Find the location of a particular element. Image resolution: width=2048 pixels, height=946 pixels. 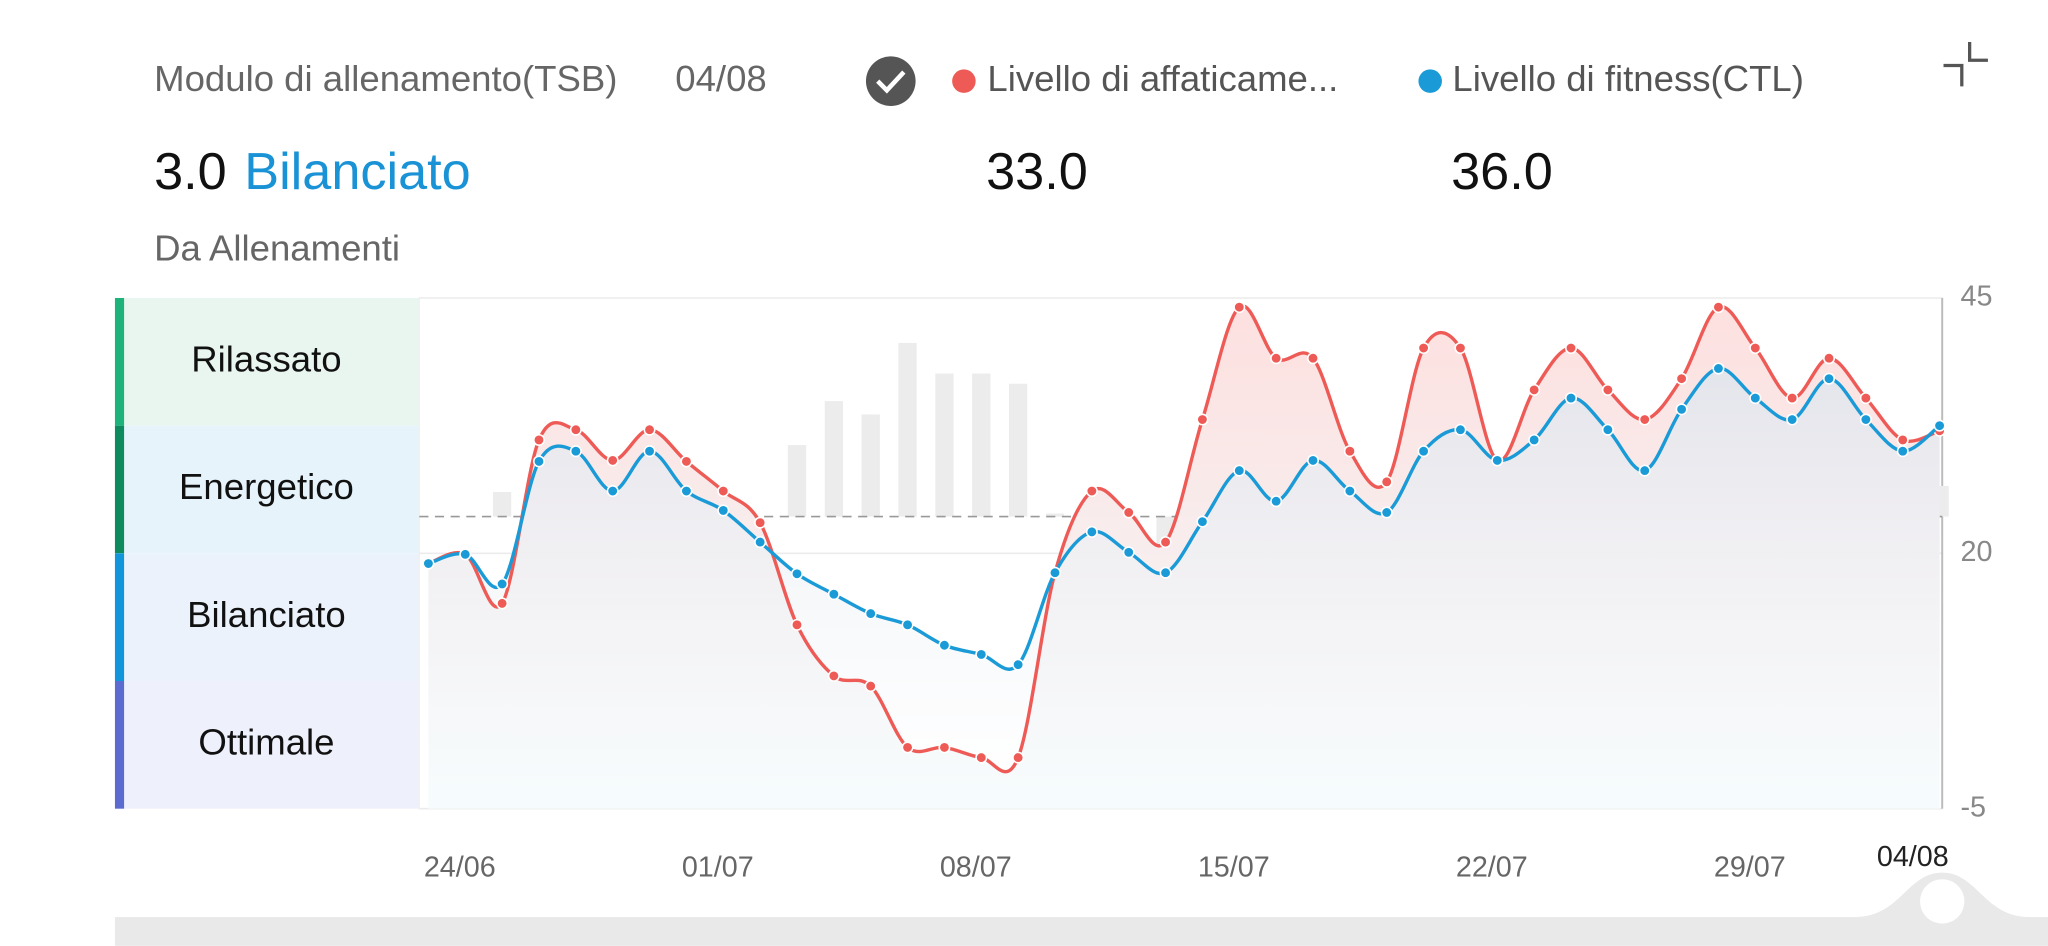

legend-label: Livello di fitness(CTL) is located at coordinates (1628, 78).